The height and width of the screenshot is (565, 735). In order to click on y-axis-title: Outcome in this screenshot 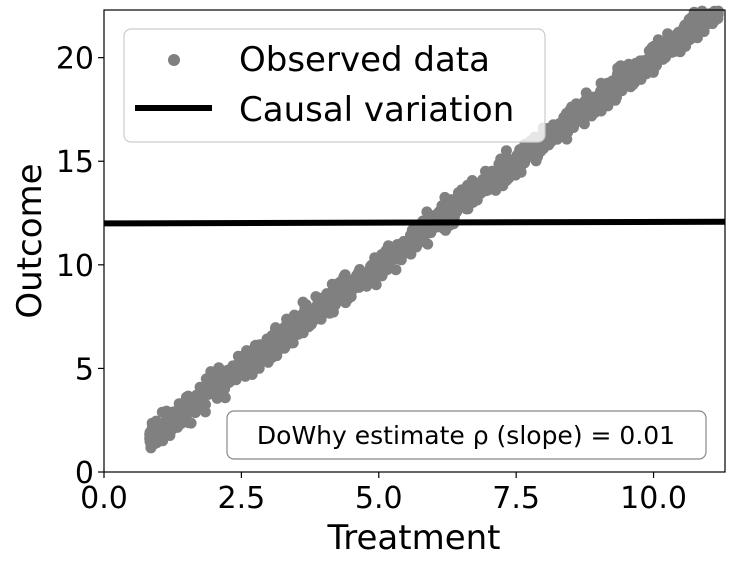, I will do `click(30, 240)`.